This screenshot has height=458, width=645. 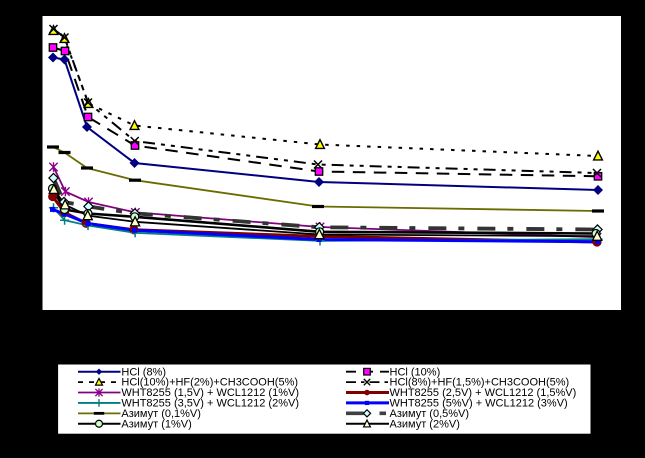 What do you see at coordinates (415, 372) in the screenshot?
I see `svg-text: HCl (10%)` at bounding box center [415, 372].